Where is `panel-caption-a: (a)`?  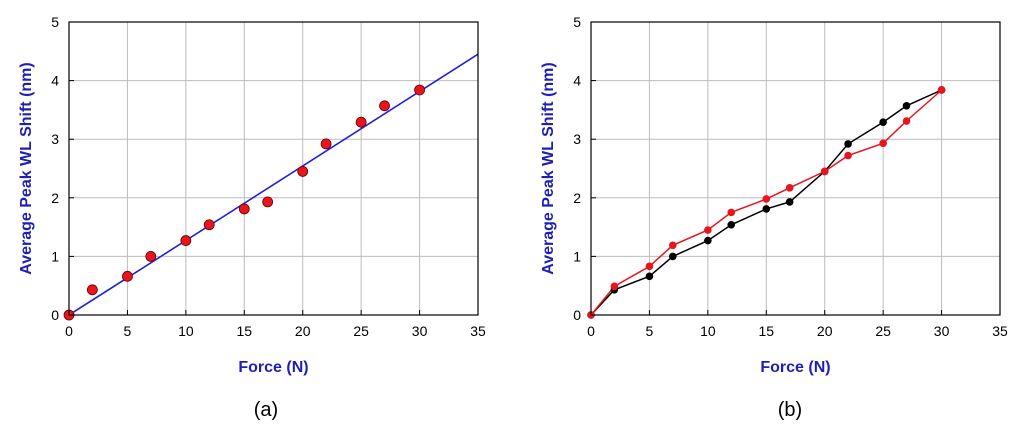 panel-caption-a: (a) is located at coordinates (266, 410).